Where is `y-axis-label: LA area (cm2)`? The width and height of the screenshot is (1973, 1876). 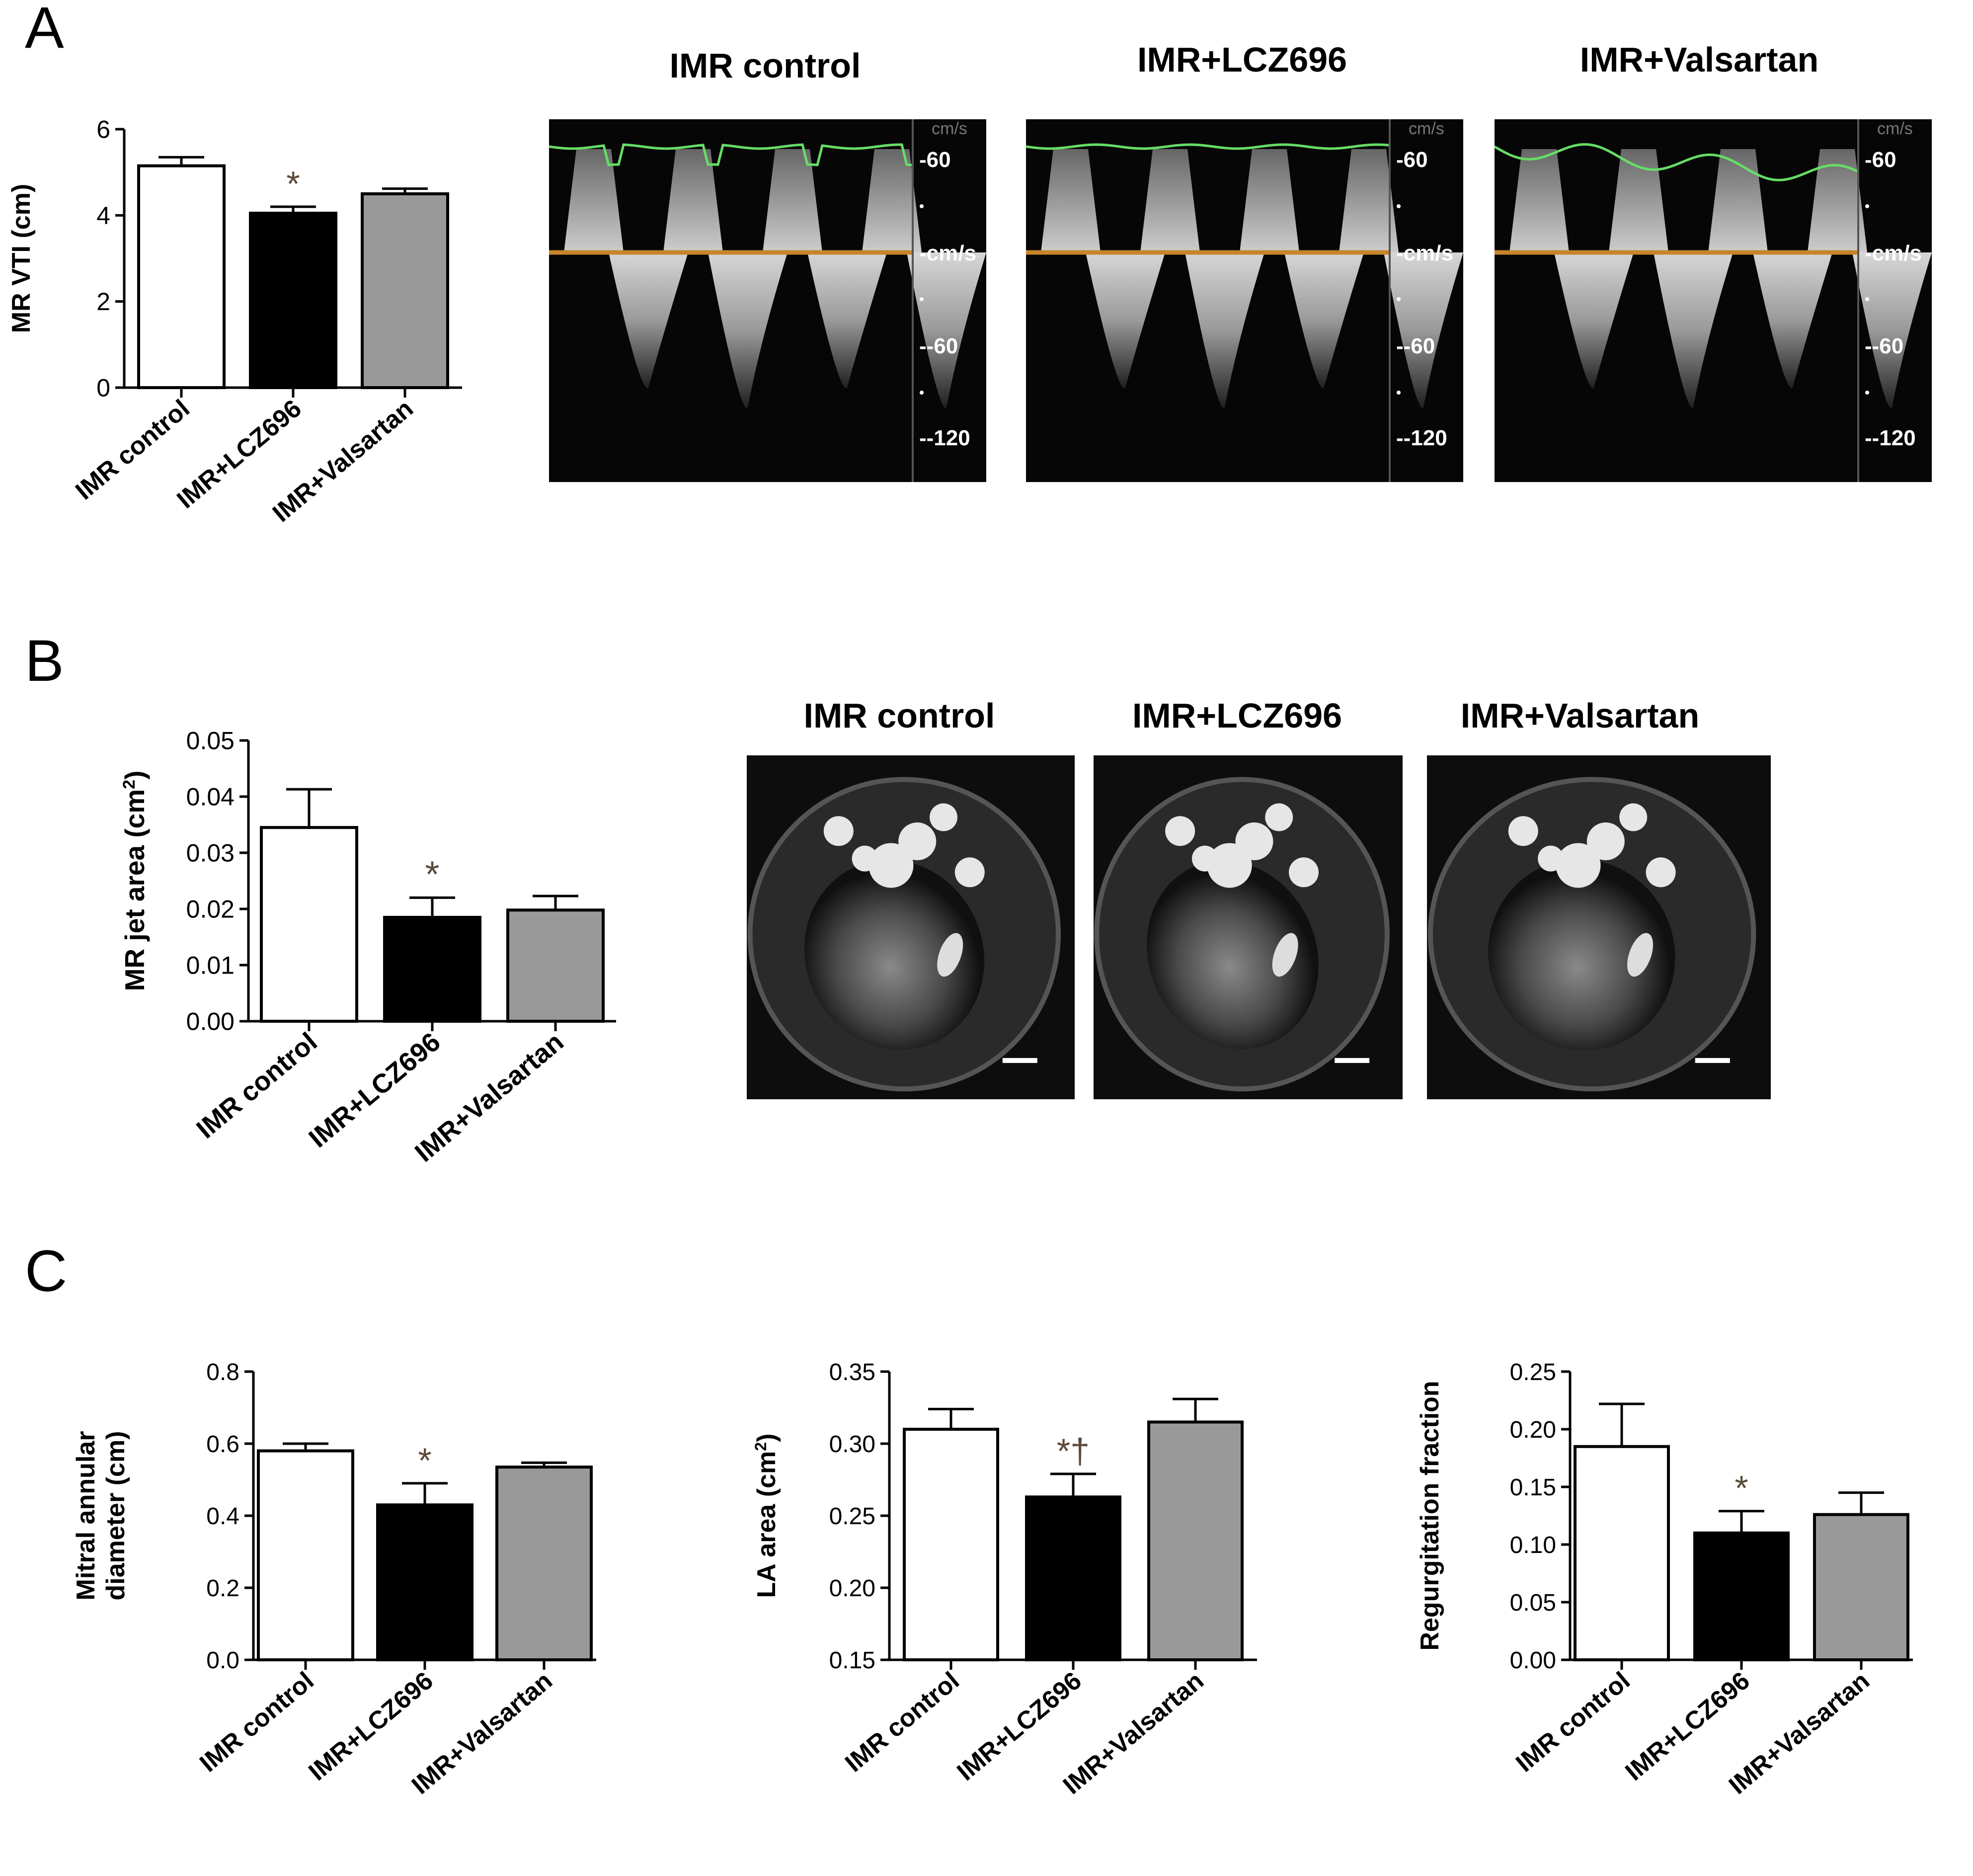
y-axis-label: LA area (cm2) is located at coordinates (766, 1515).